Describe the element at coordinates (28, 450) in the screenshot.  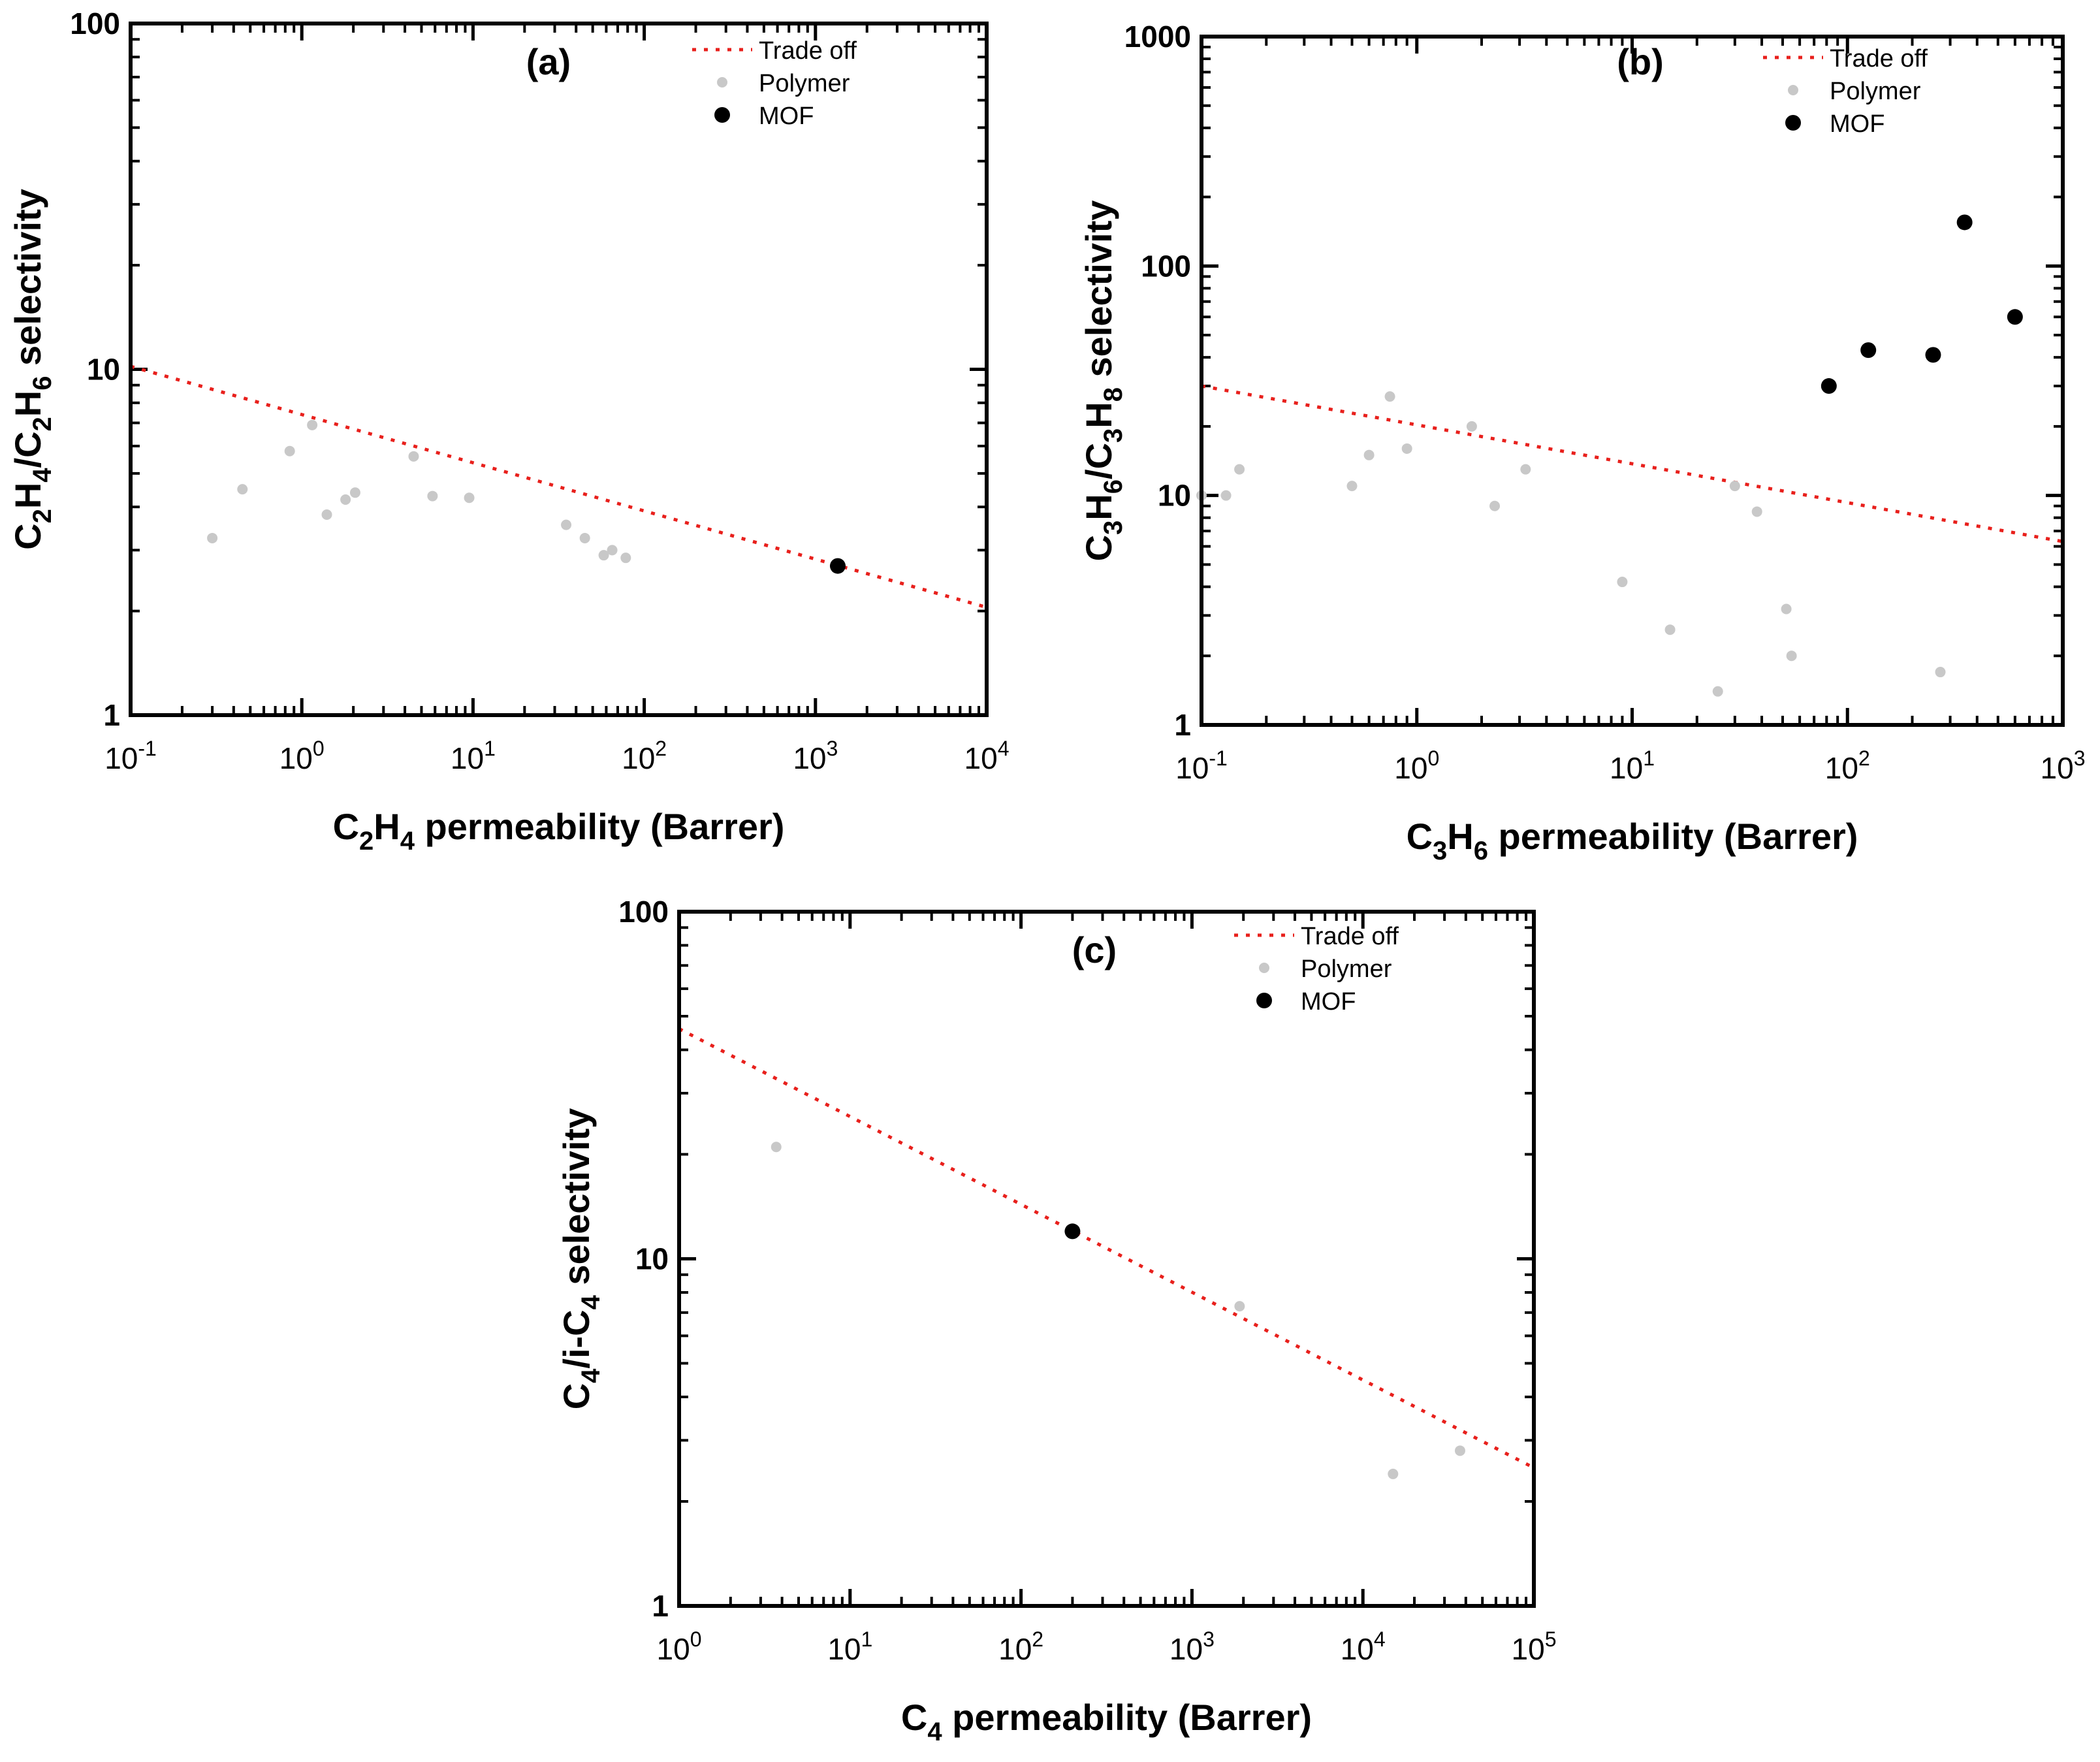
I see `y-axis-title-part: /C` at that location.